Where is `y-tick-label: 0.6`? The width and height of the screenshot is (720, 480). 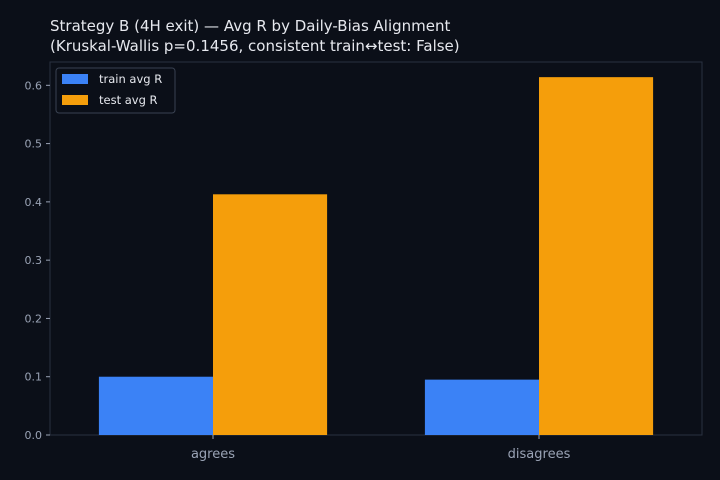
y-tick-label: 0.6 is located at coordinates (34, 85).